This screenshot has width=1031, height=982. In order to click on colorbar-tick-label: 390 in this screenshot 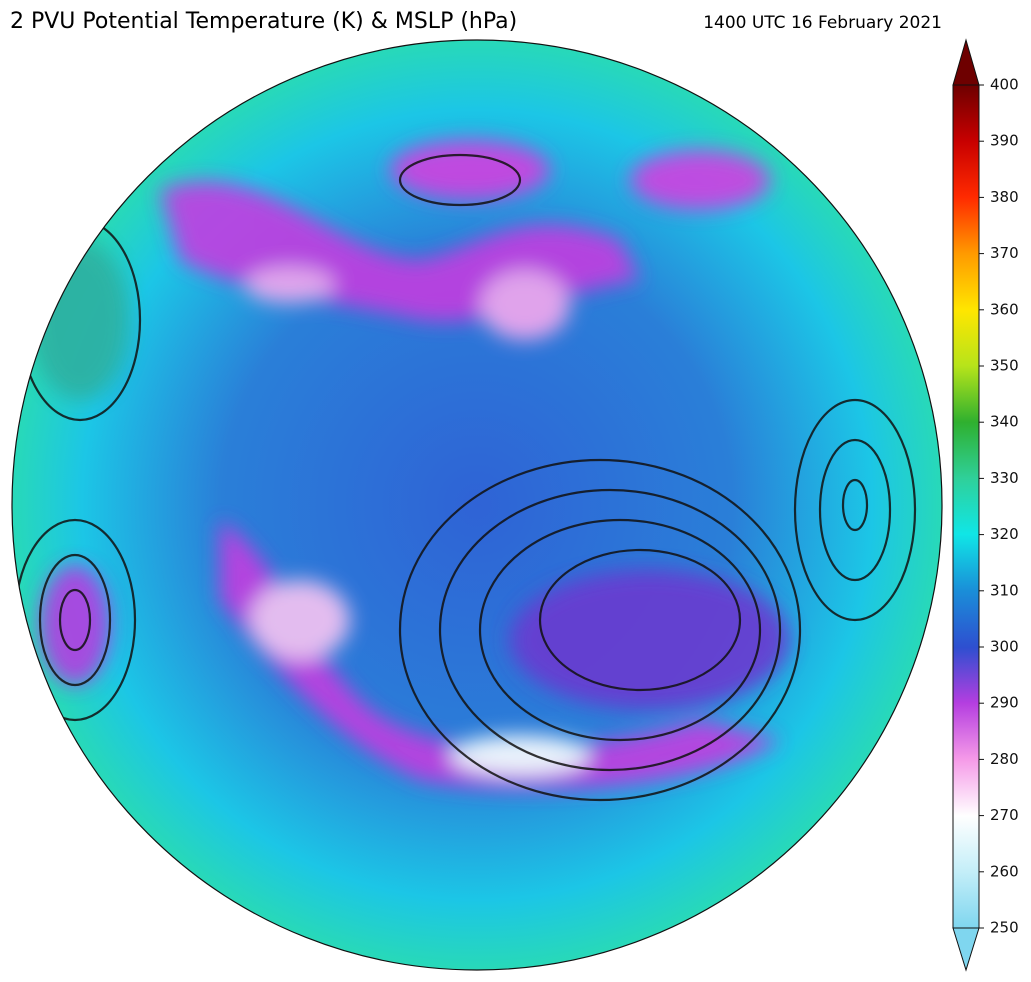, I will do `click(1004, 141)`.